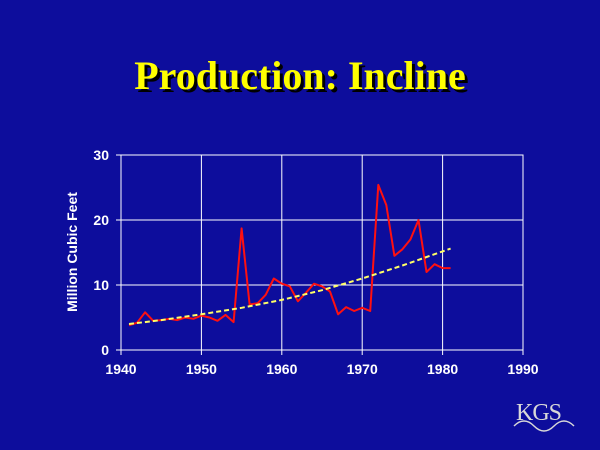  Describe the element at coordinates (107, 252) in the screenshot. I see `y-axis-ticks: 0 10 20 30` at that location.